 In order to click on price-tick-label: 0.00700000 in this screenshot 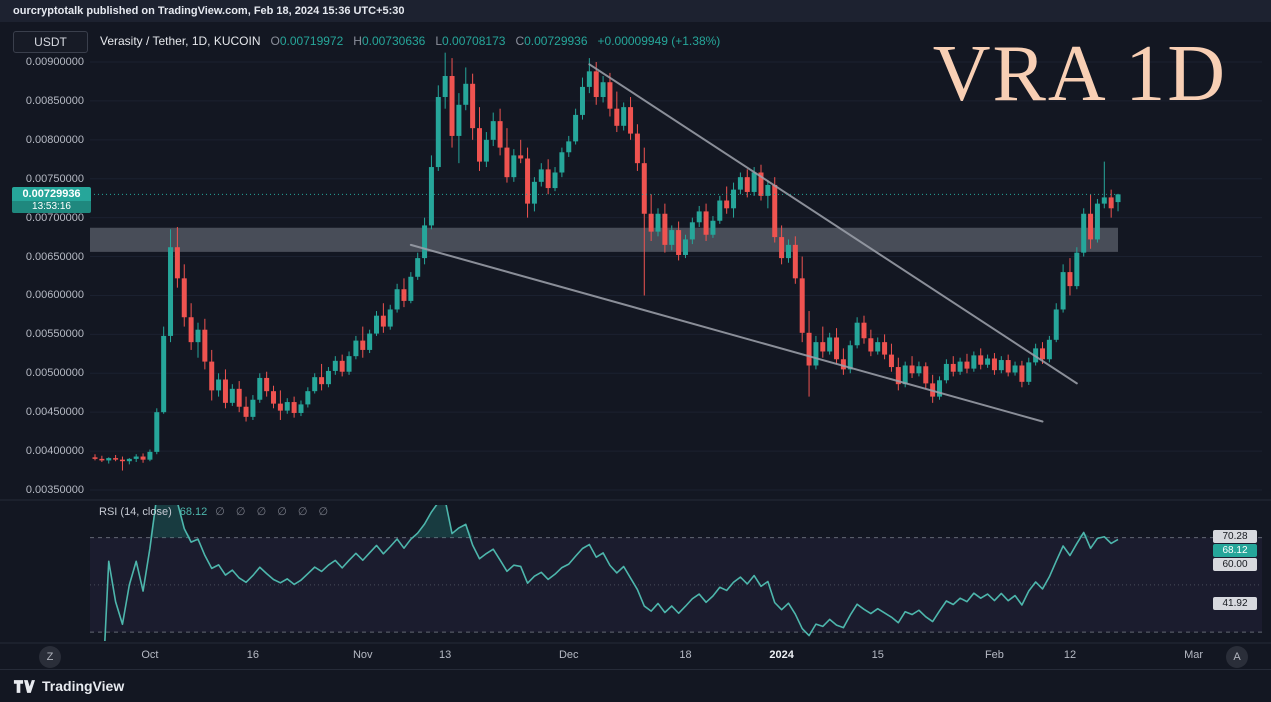, I will do `click(54, 217)`.